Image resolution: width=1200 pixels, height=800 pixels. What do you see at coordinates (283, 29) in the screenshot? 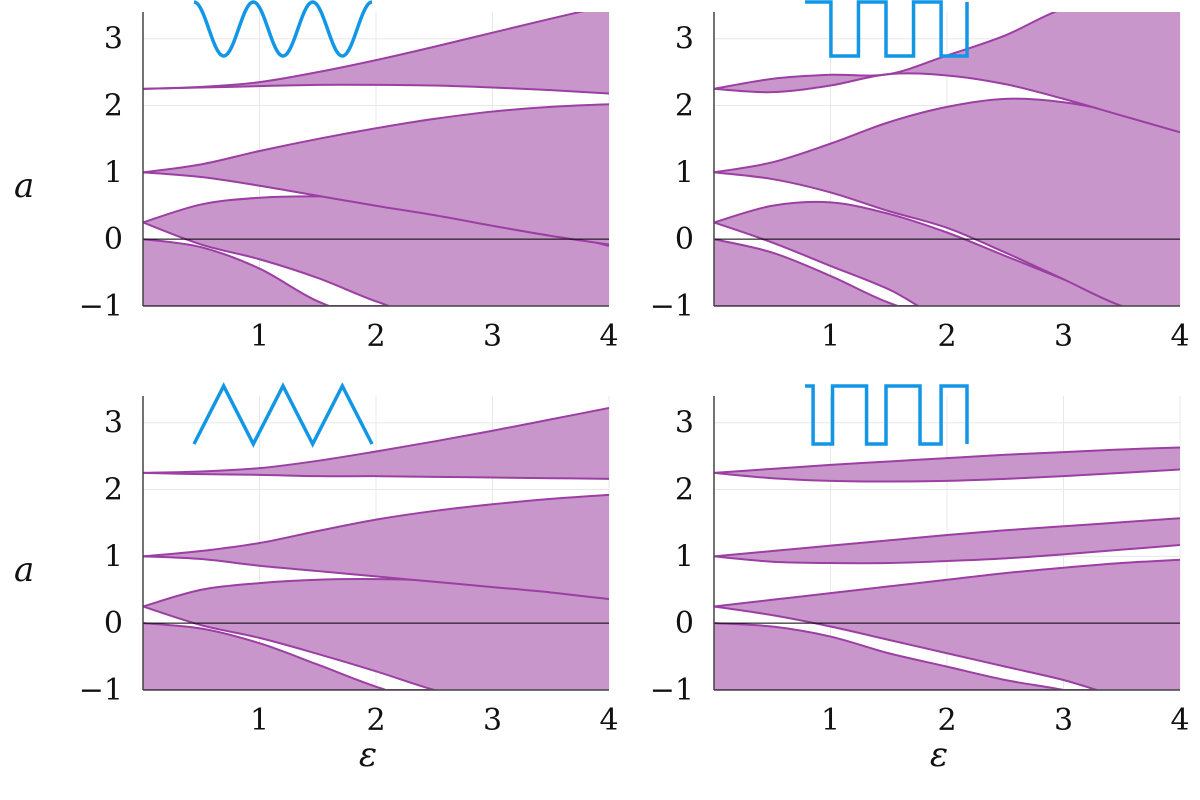
I see `inset-sine-wave-icon` at bounding box center [283, 29].